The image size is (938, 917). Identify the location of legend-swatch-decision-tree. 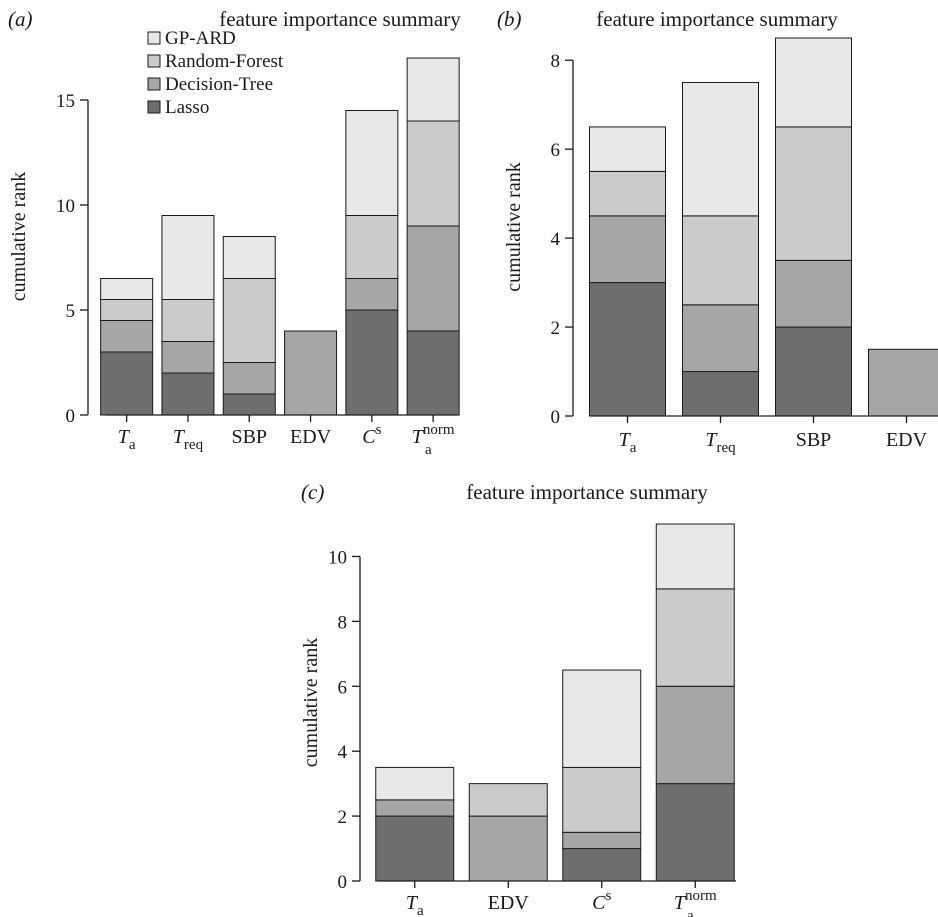
(154, 84).